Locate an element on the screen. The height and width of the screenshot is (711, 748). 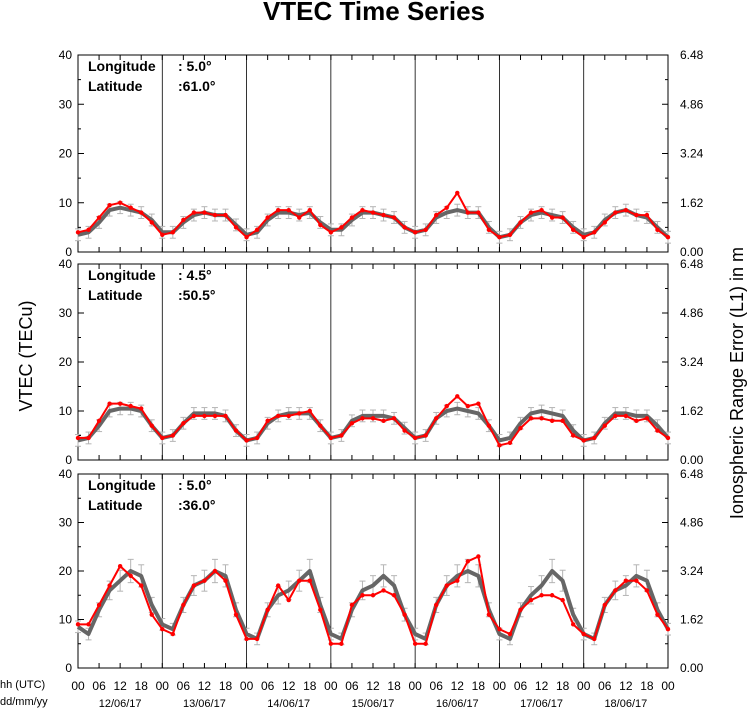
y-right-tick-label: 6.48 is located at coordinates (692, 264).